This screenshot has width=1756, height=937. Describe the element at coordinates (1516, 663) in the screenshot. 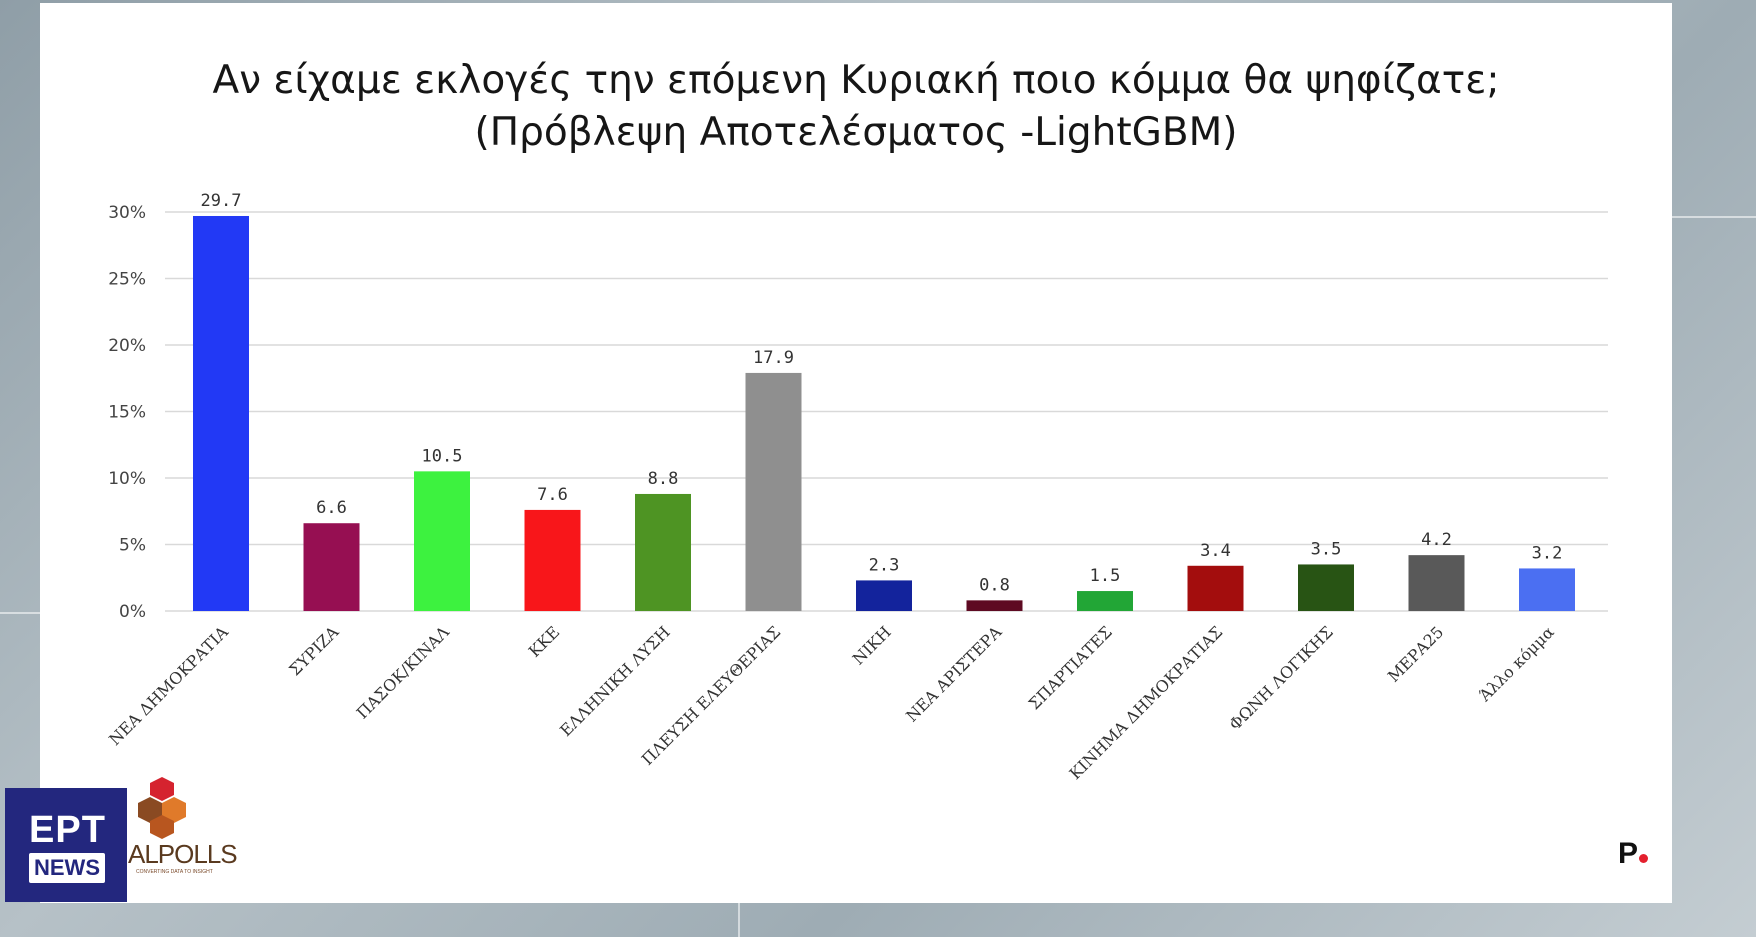

I see `x-tick-label: Άλλο κόμμα` at that location.